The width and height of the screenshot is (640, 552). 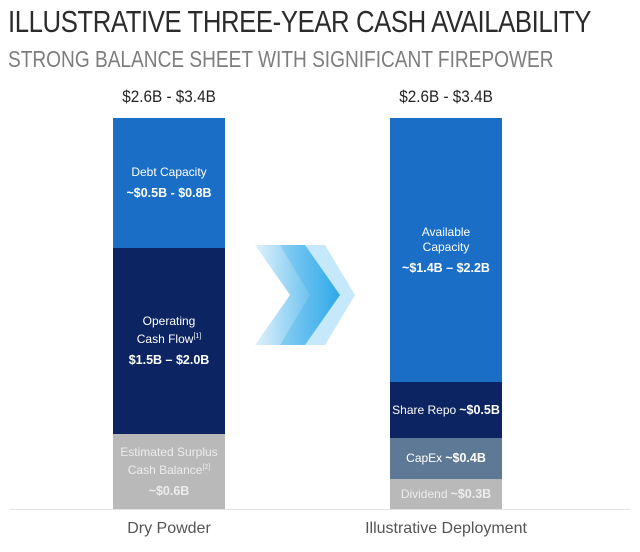 I want to click on x-label-deployment: Illustrative Deployment, so click(x=446, y=528).